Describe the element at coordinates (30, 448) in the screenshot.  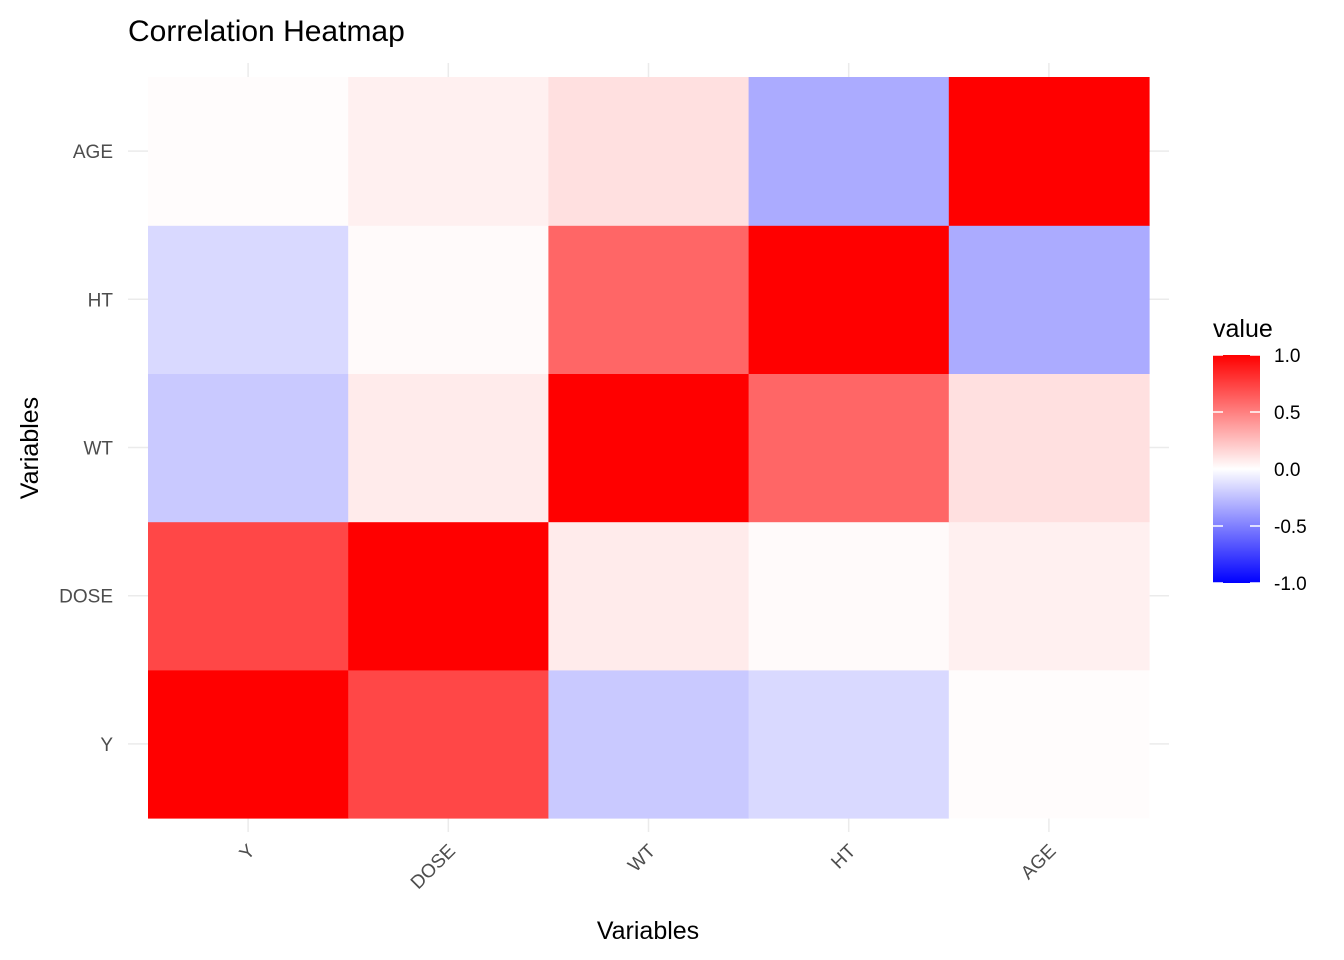
I see `y-axis-title: Variables` at that location.